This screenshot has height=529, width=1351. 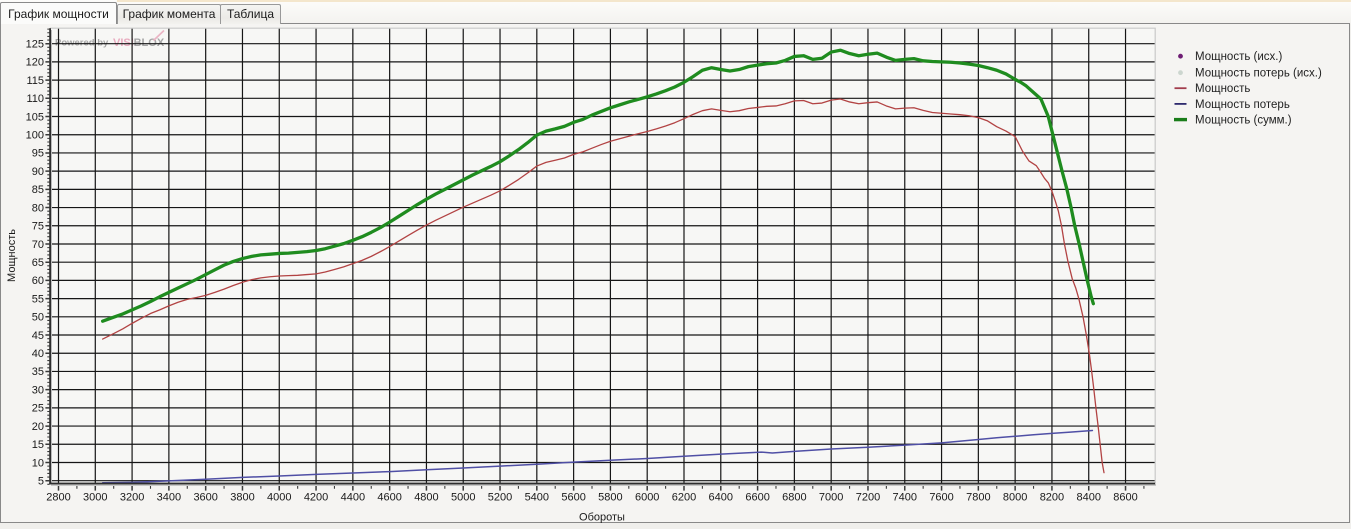 What do you see at coordinates (38, 190) in the screenshot?
I see `svg-text: 85` at bounding box center [38, 190].